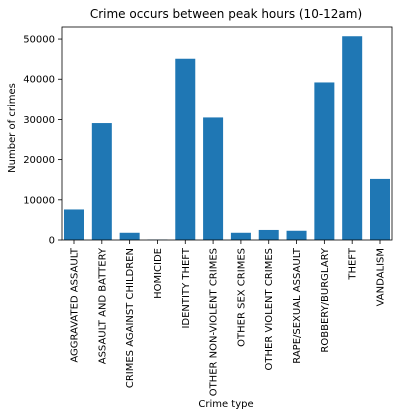 The width and height of the screenshot is (405, 420). I want to click on x-tick-label: ROBBERY/BURGLARY, so click(325, 299).